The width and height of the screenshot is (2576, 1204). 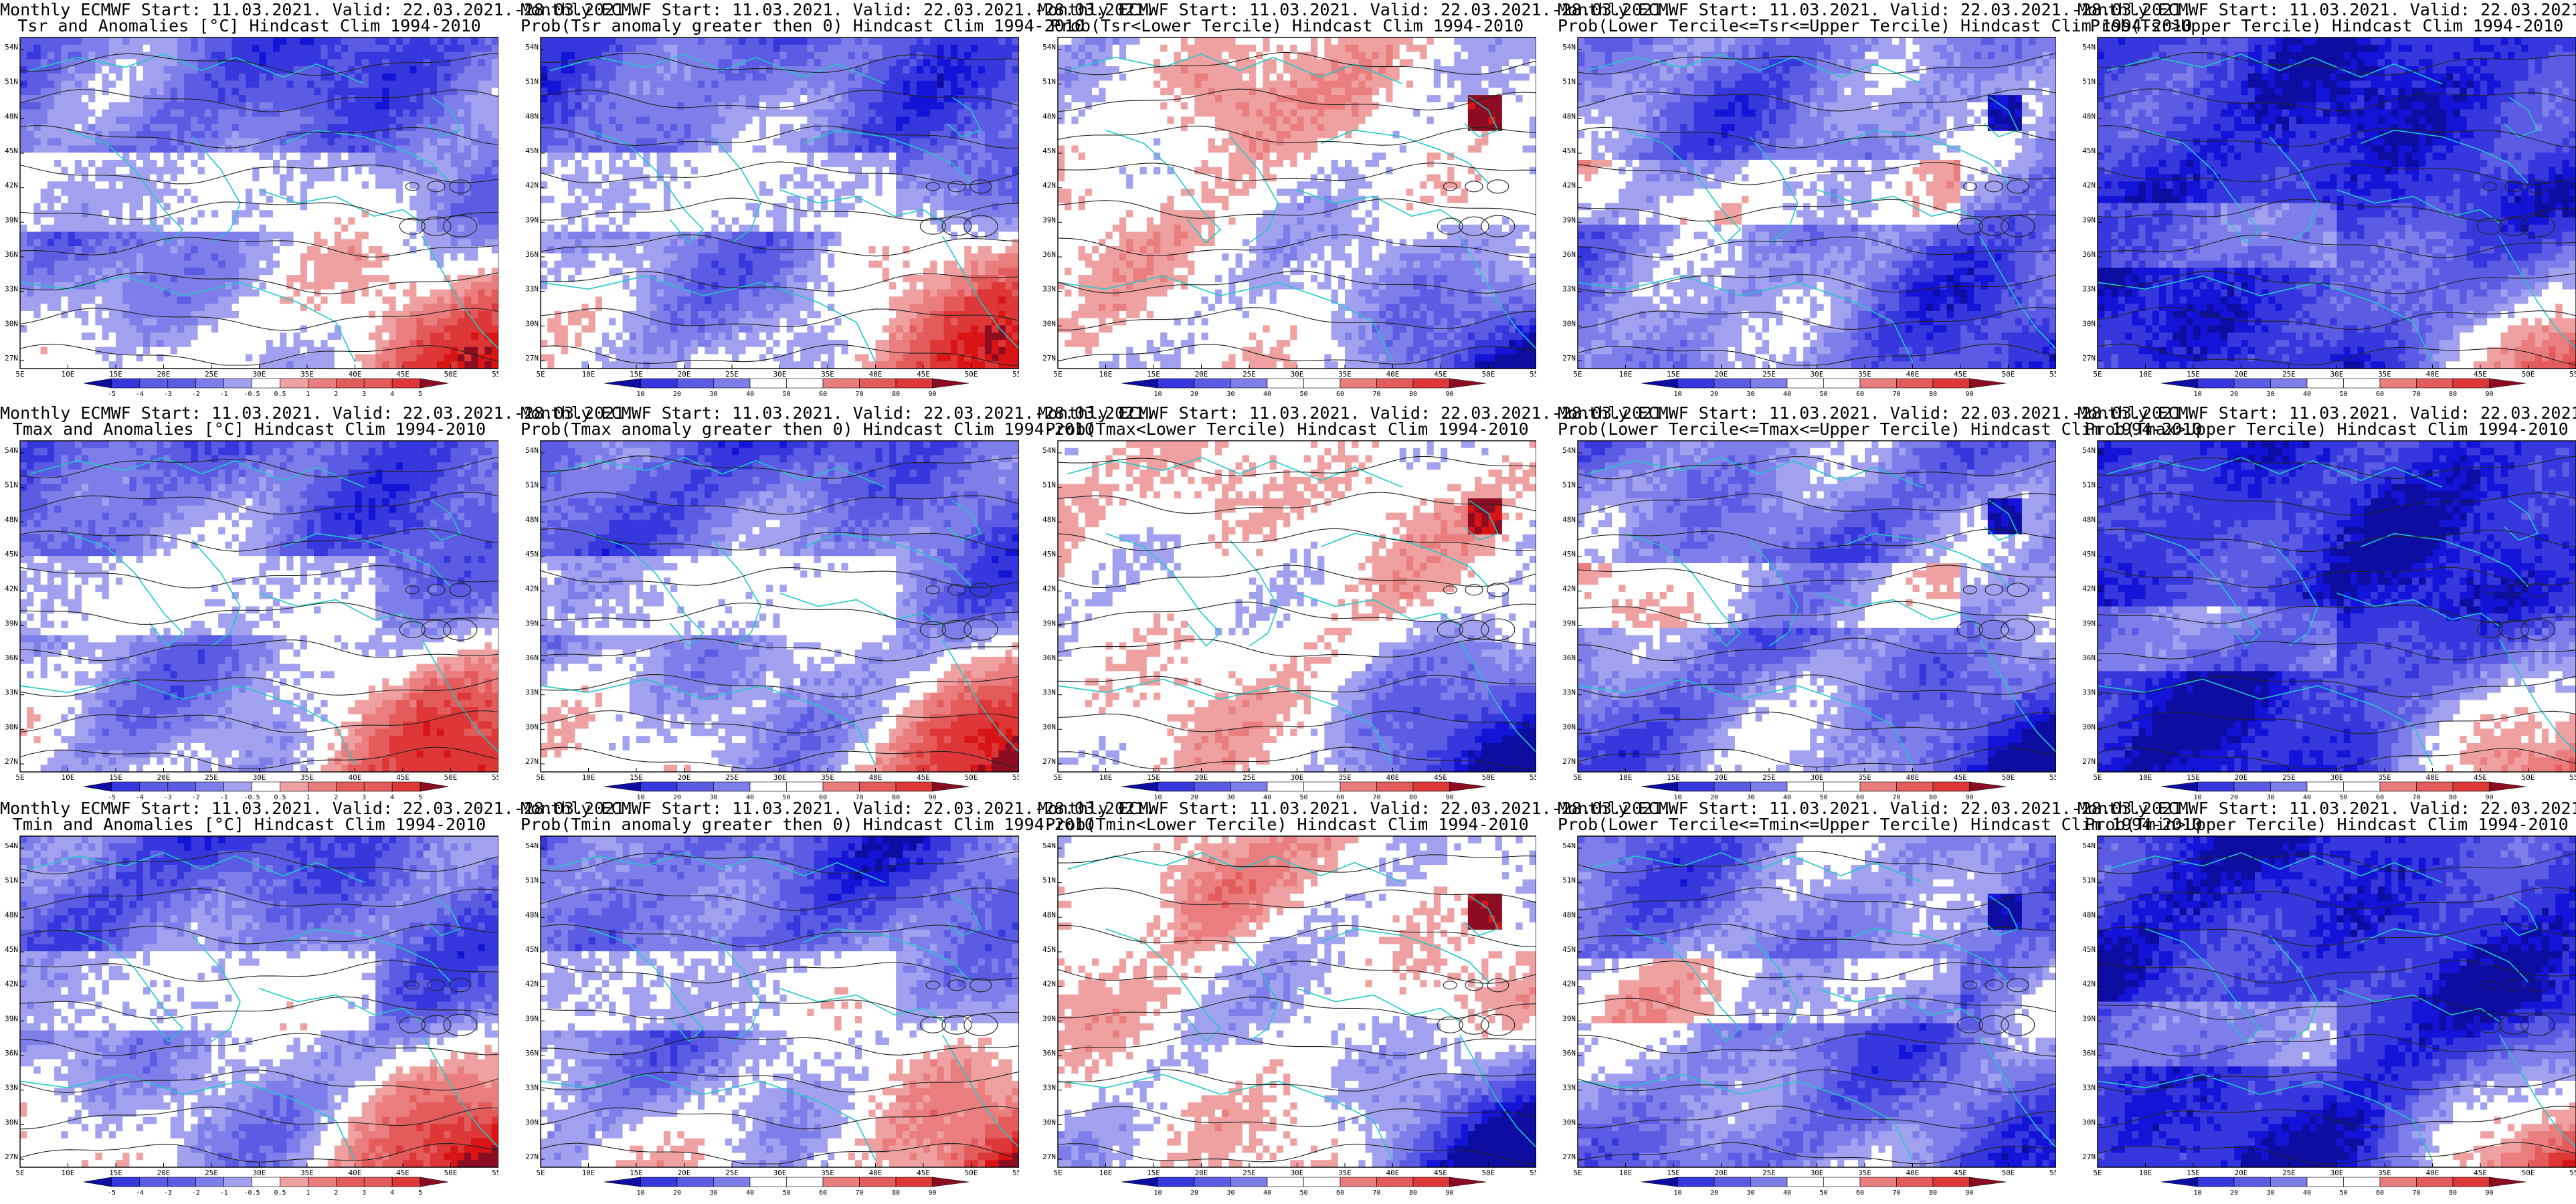 What do you see at coordinates (2270, 1193) in the screenshot?
I see `colorbar-label: 30` at bounding box center [2270, 1193].